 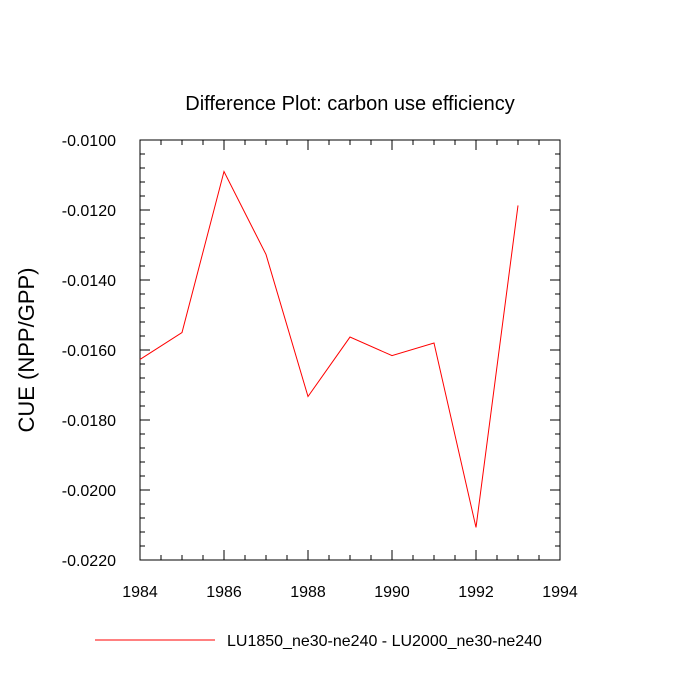 I want to click on x-tick-label: 1990, so click(x=392, y=592).